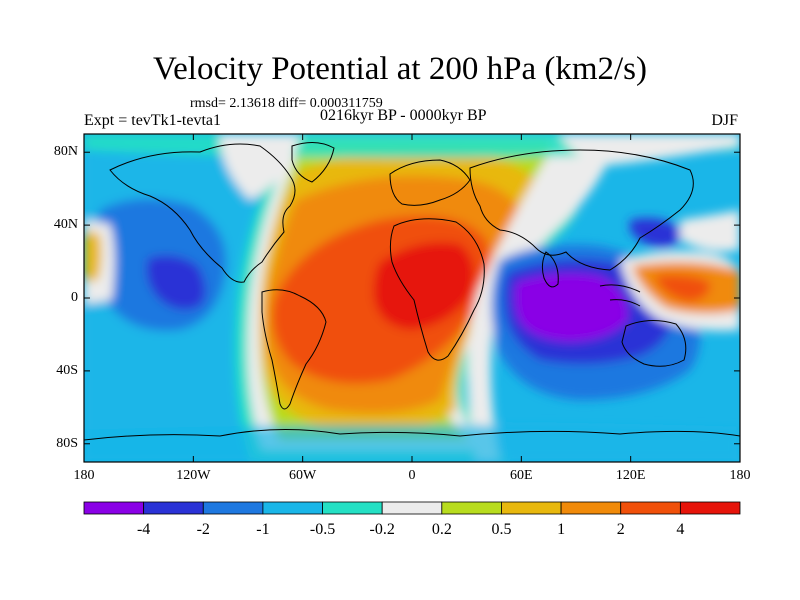  Describe the element at coordinates (65, 152) in the screenshot. I see `y-tick-label: 80N` at that location.